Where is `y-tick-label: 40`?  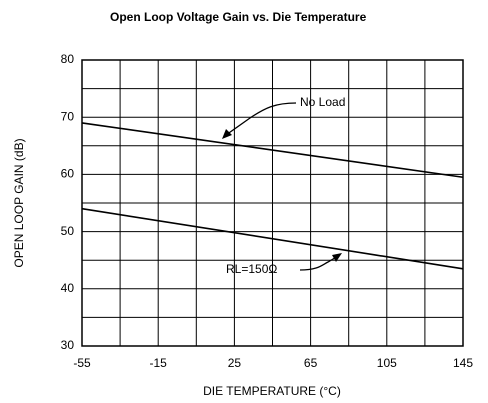
y-tick-label: 40 is located at coordinates (68, 288).